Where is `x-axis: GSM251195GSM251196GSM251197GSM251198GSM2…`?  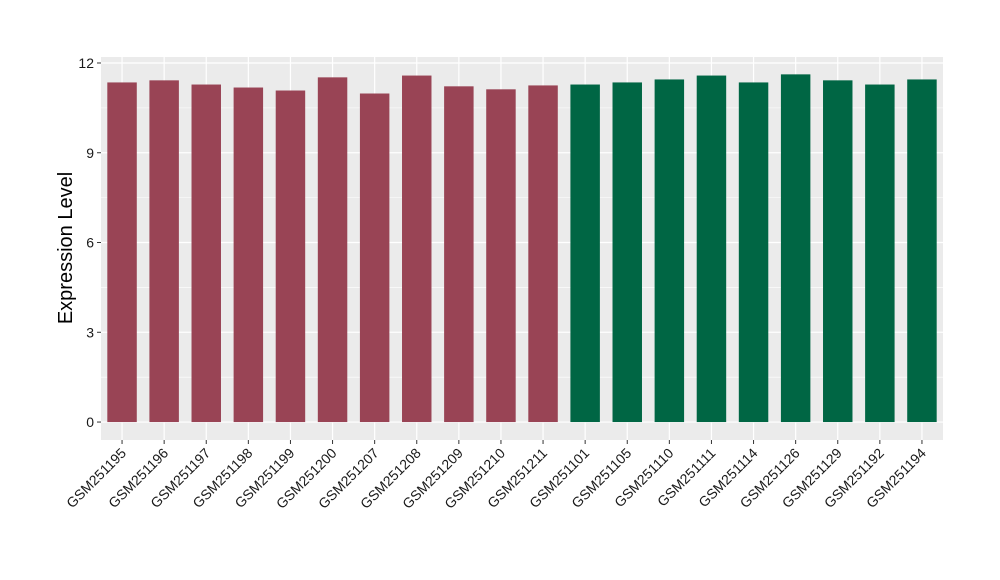
x-axis: GSM251195GSM251196GSM251197GSM251198GSM2… is located at coordinates (496, 476).